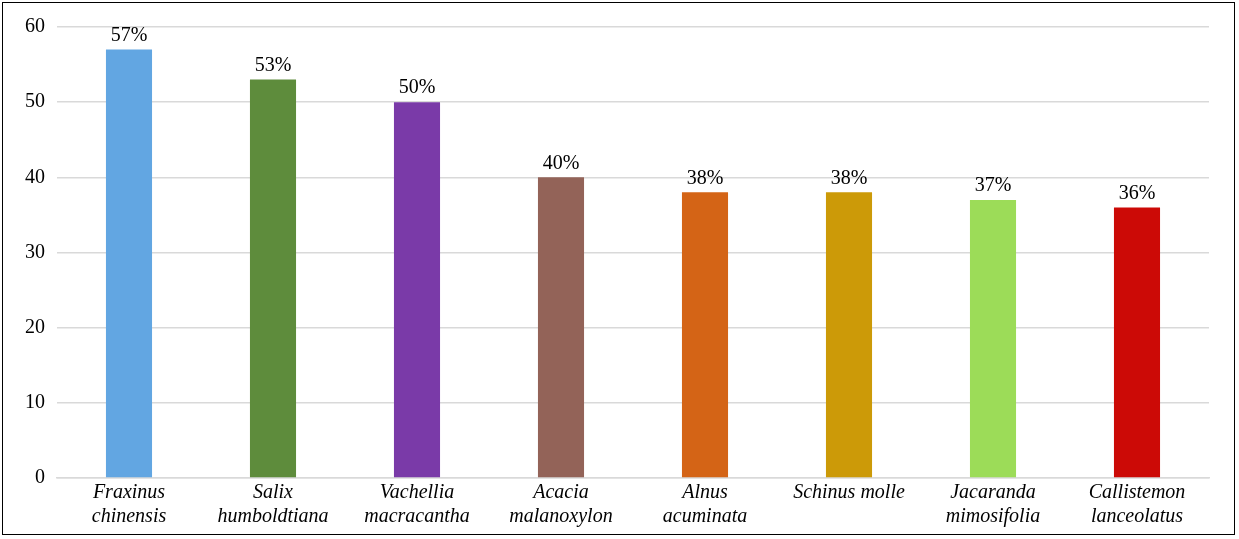 Image resolution: width=1239 pixels, height=539 pixels. I want to click on x-tick-label: Vachellia macracantha, so click(417, 503).